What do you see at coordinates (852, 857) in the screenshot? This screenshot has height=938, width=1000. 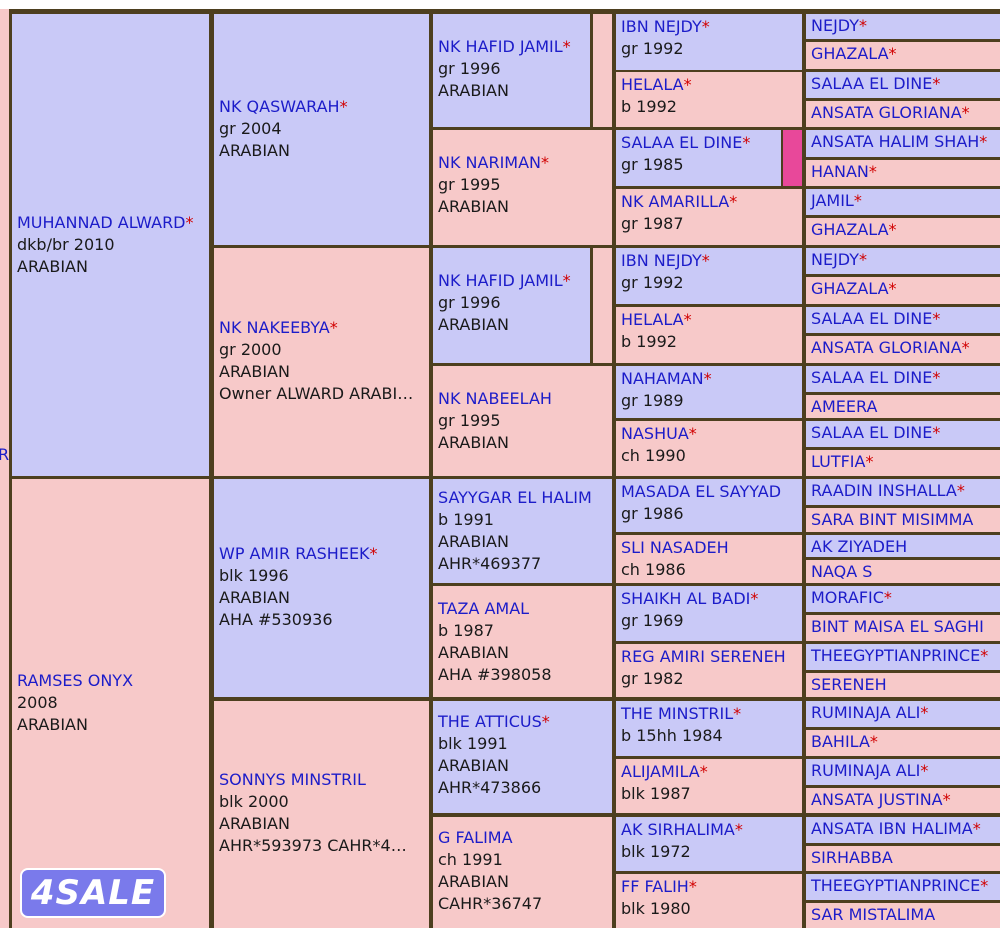 I see `horse-name-link: SIRHABBA` at bounding box center [852, 857].